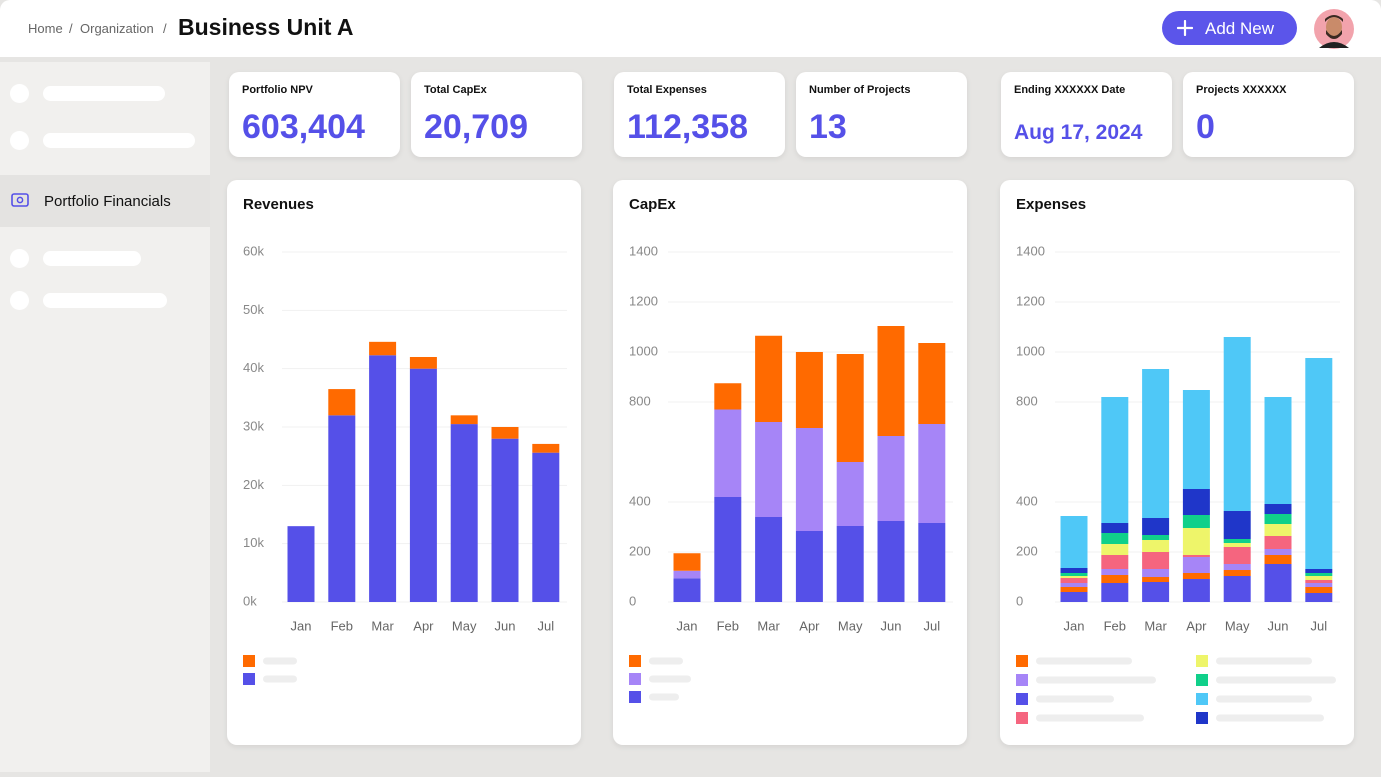  I want to click on y-tick-label: 50k, so click(253, 309).